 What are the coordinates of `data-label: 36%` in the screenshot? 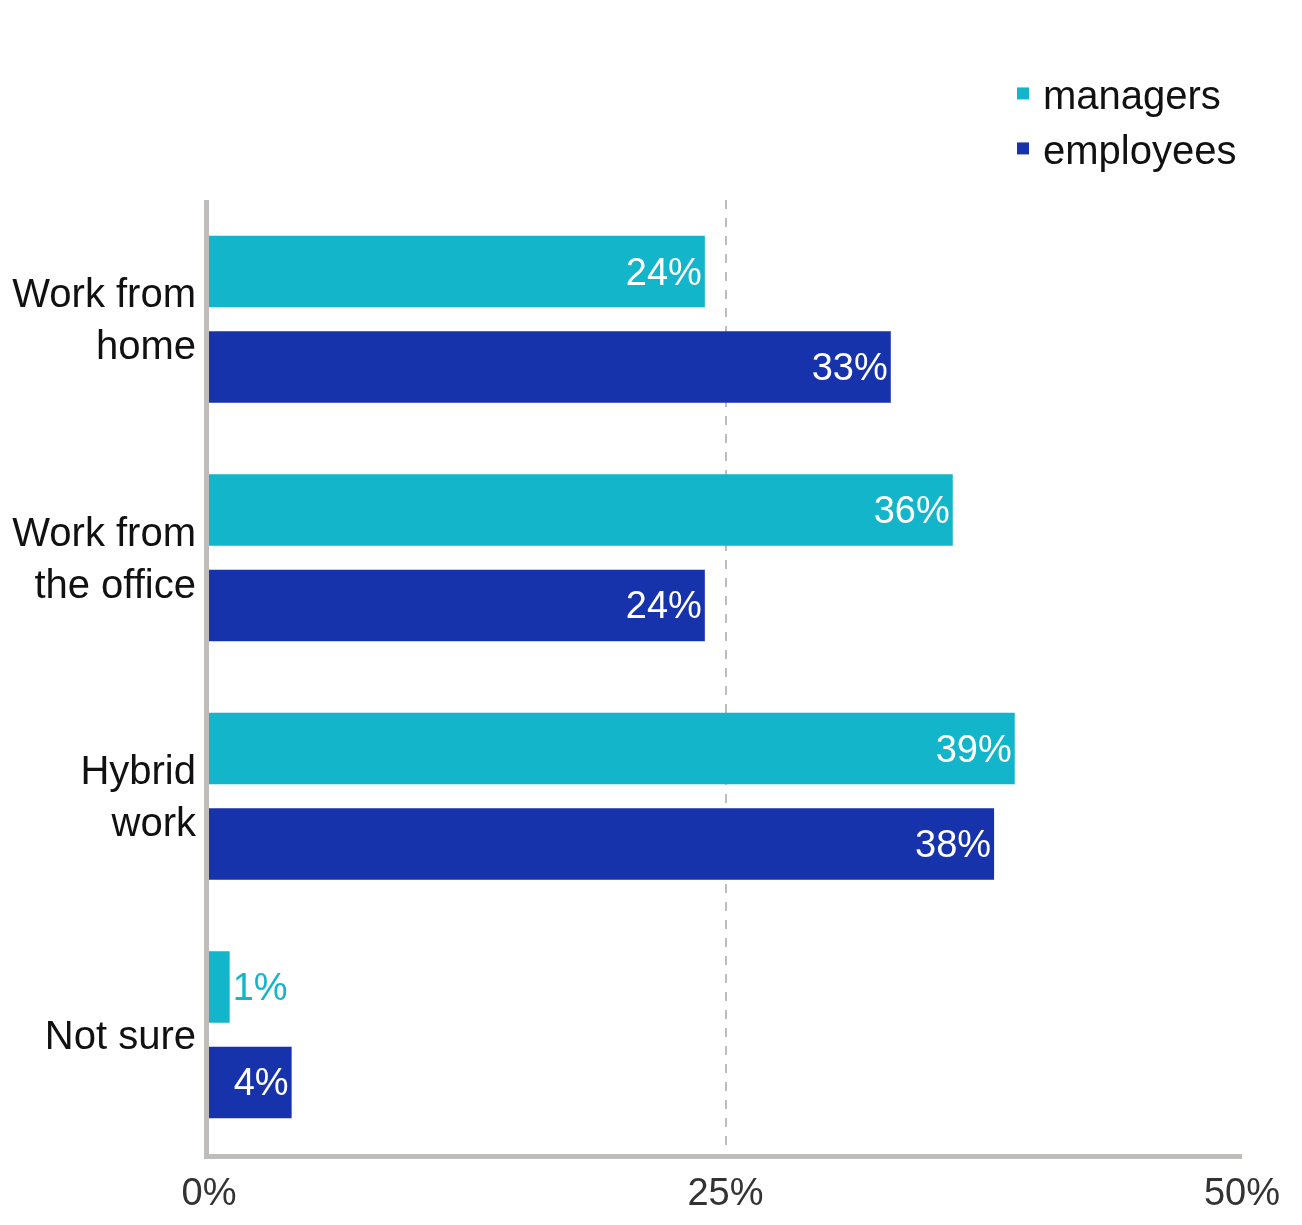 It's located at (911, 510).